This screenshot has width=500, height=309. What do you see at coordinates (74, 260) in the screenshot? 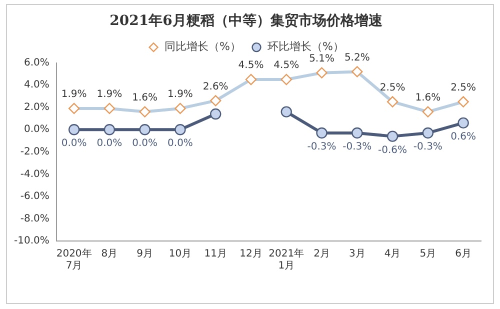
I see `x-tick-label: 2020年 7月` at bounding box center [74, 260].